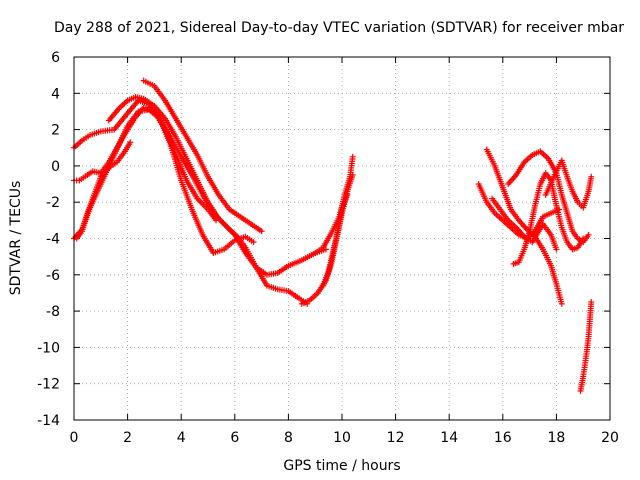 This screenshot has height=480, width=640. I want to click on x-tick-label: 4, so click(181, 438).